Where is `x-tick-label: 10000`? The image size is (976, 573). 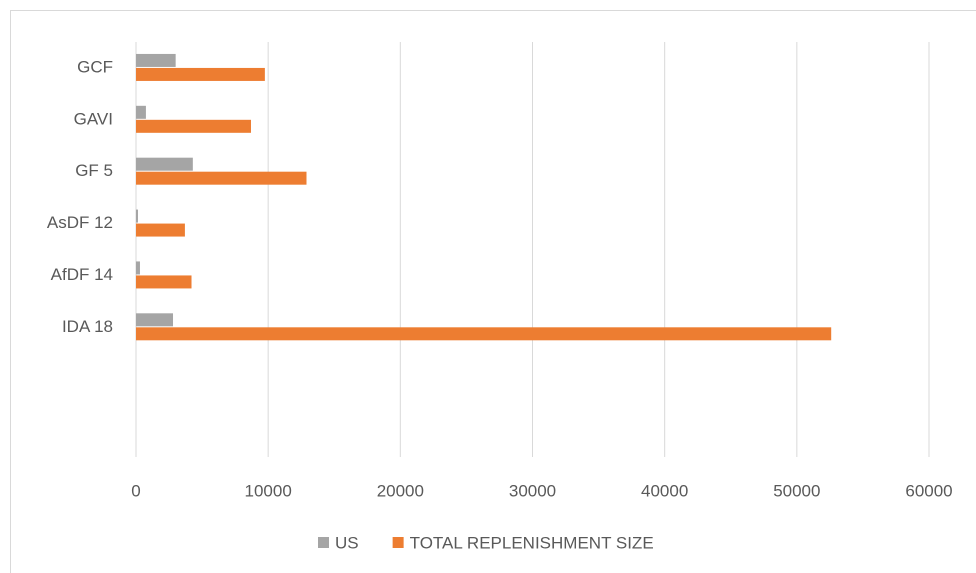 x-tick-label: 10000 is located at coordinates (268, 490).